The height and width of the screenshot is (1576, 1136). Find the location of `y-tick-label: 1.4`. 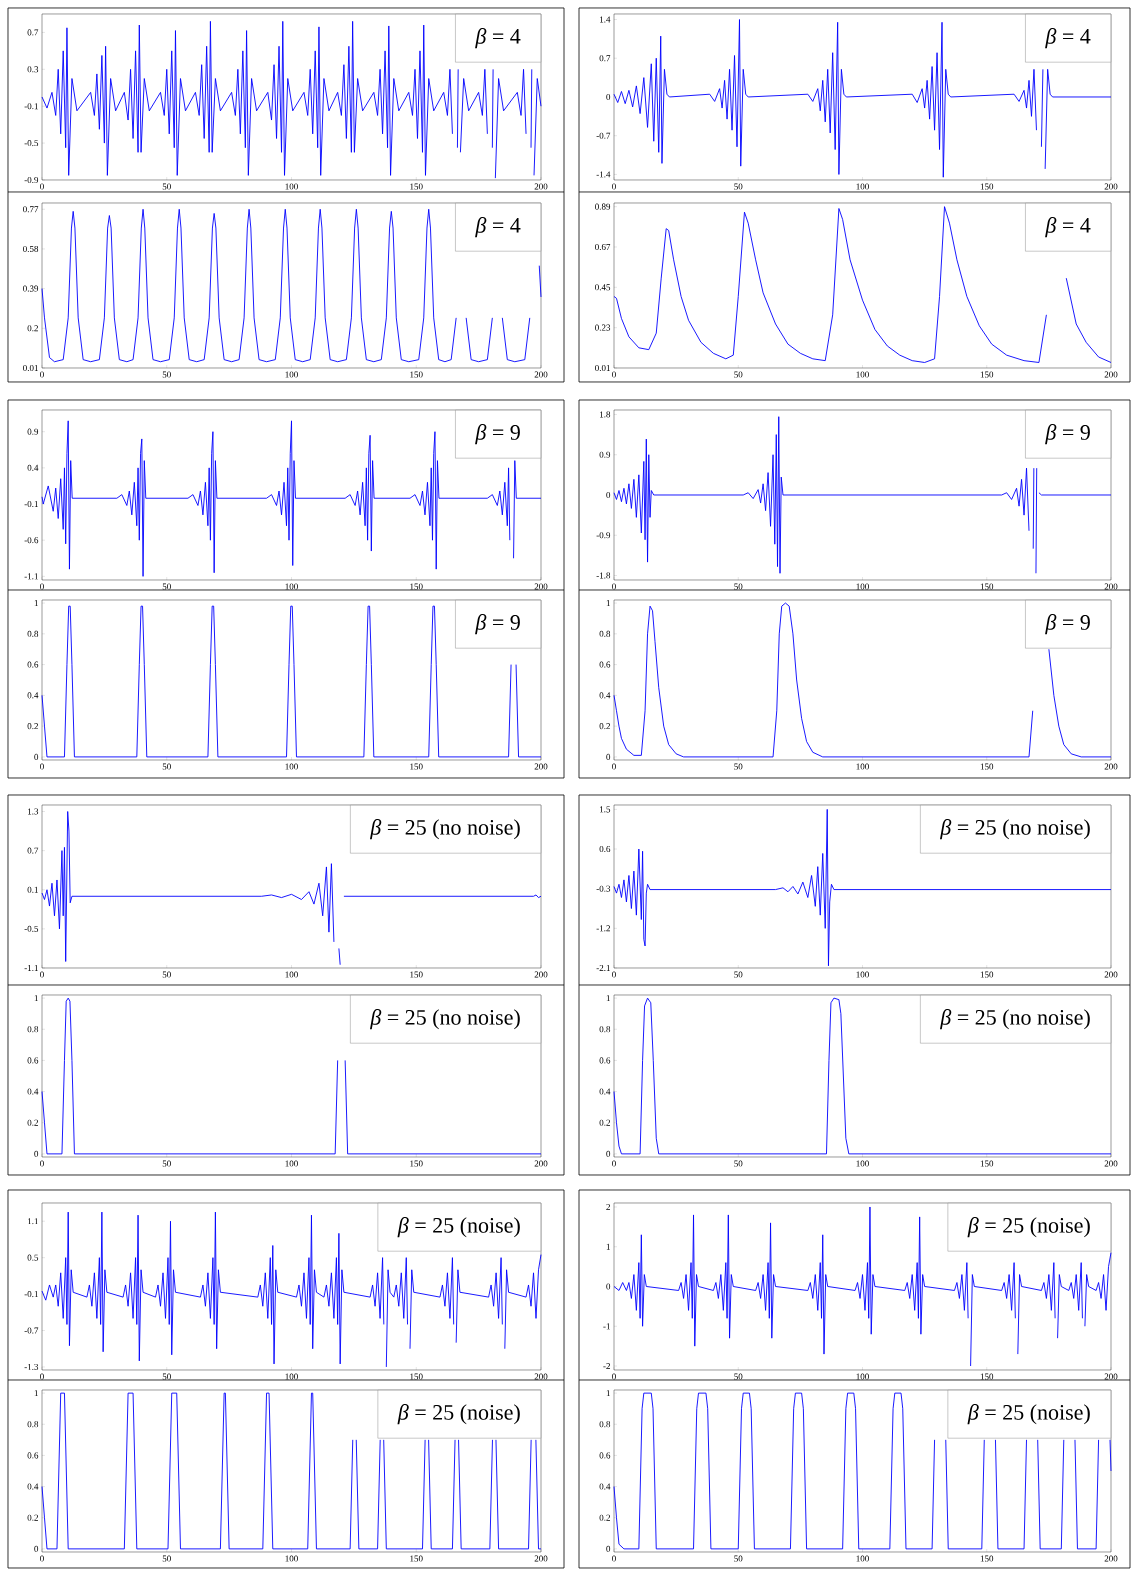

y-tick-label: 1.4 is located at coordinates (605, 19).